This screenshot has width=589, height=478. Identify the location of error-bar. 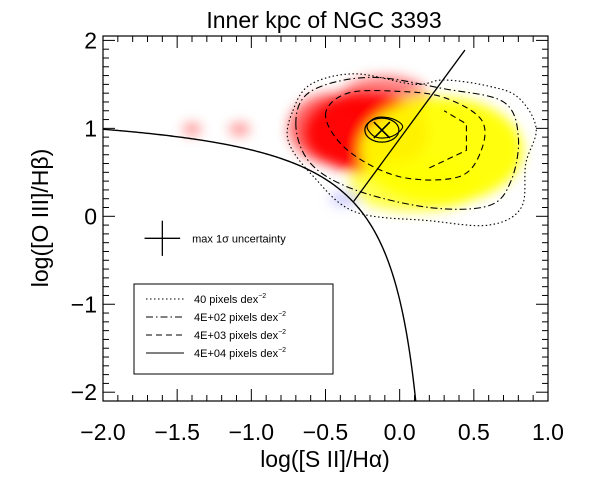
(162, 238).